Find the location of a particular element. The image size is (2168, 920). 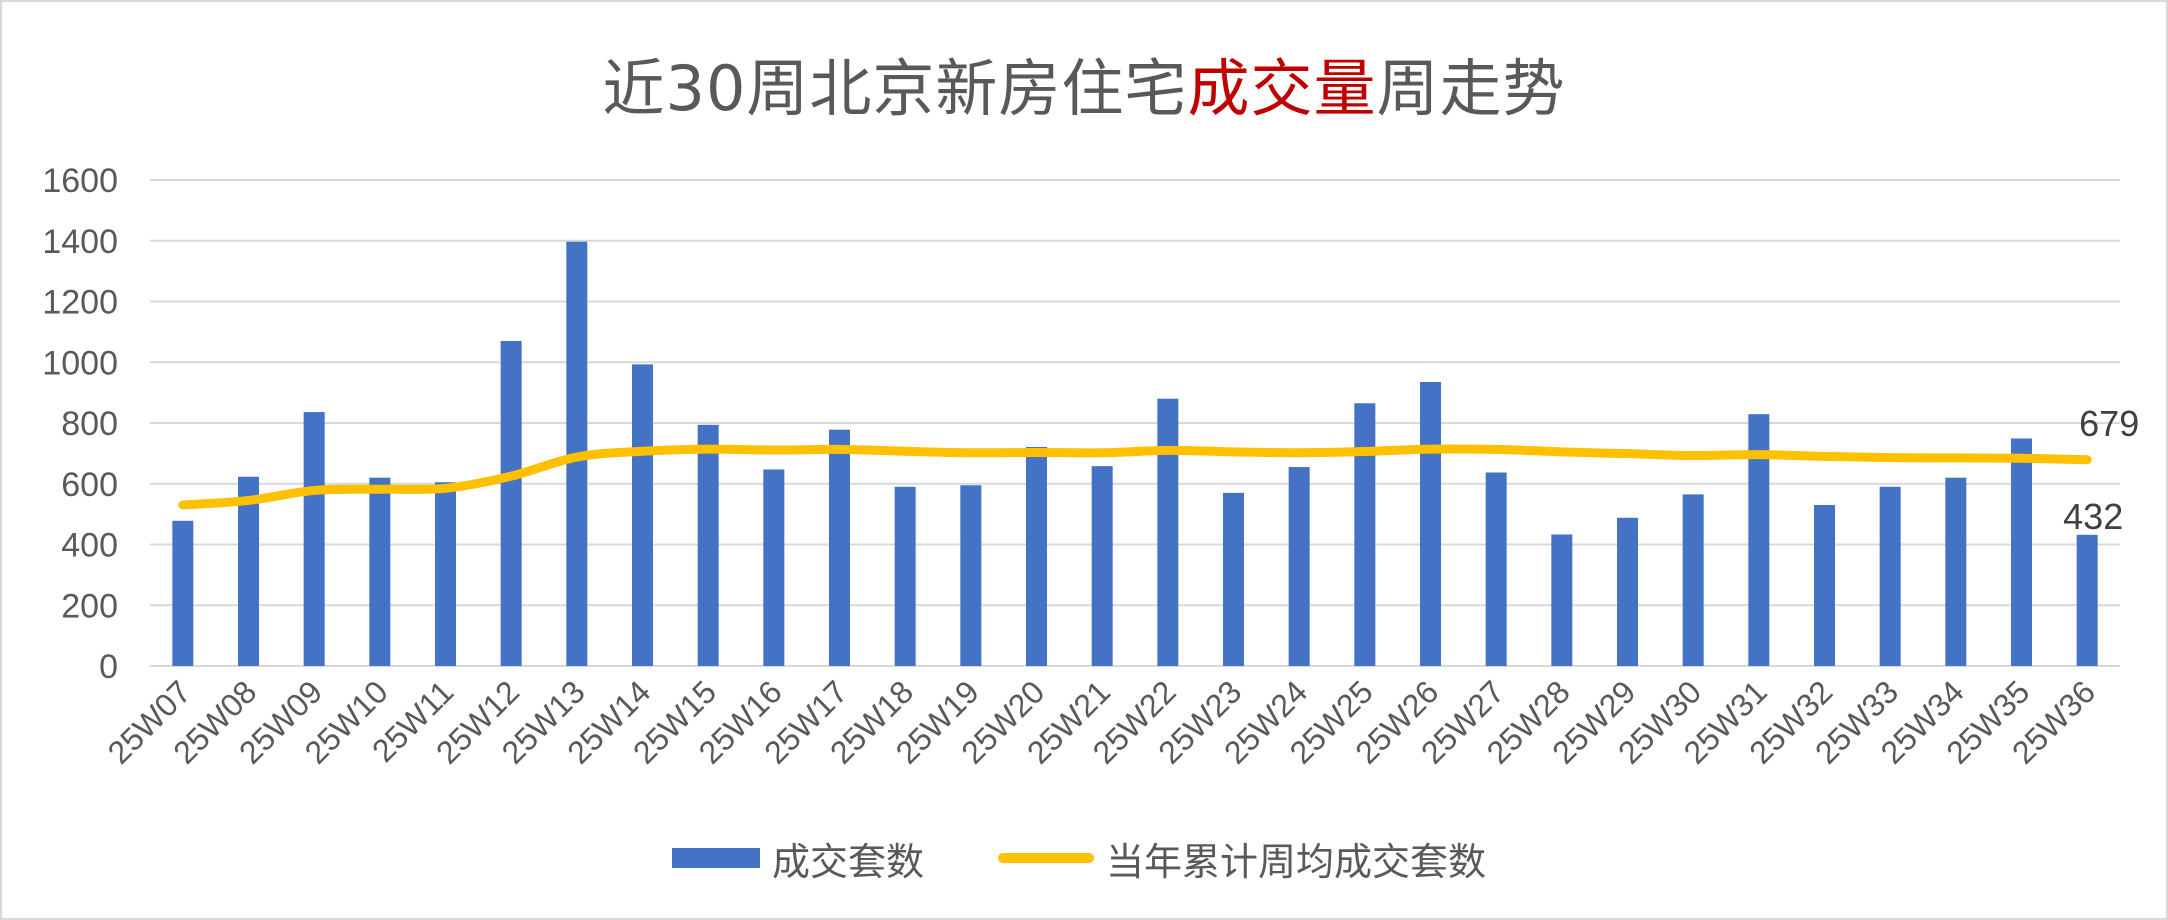

legend-line-label: 当年累计周均成交套数 is located at coordinates (1296, 861).